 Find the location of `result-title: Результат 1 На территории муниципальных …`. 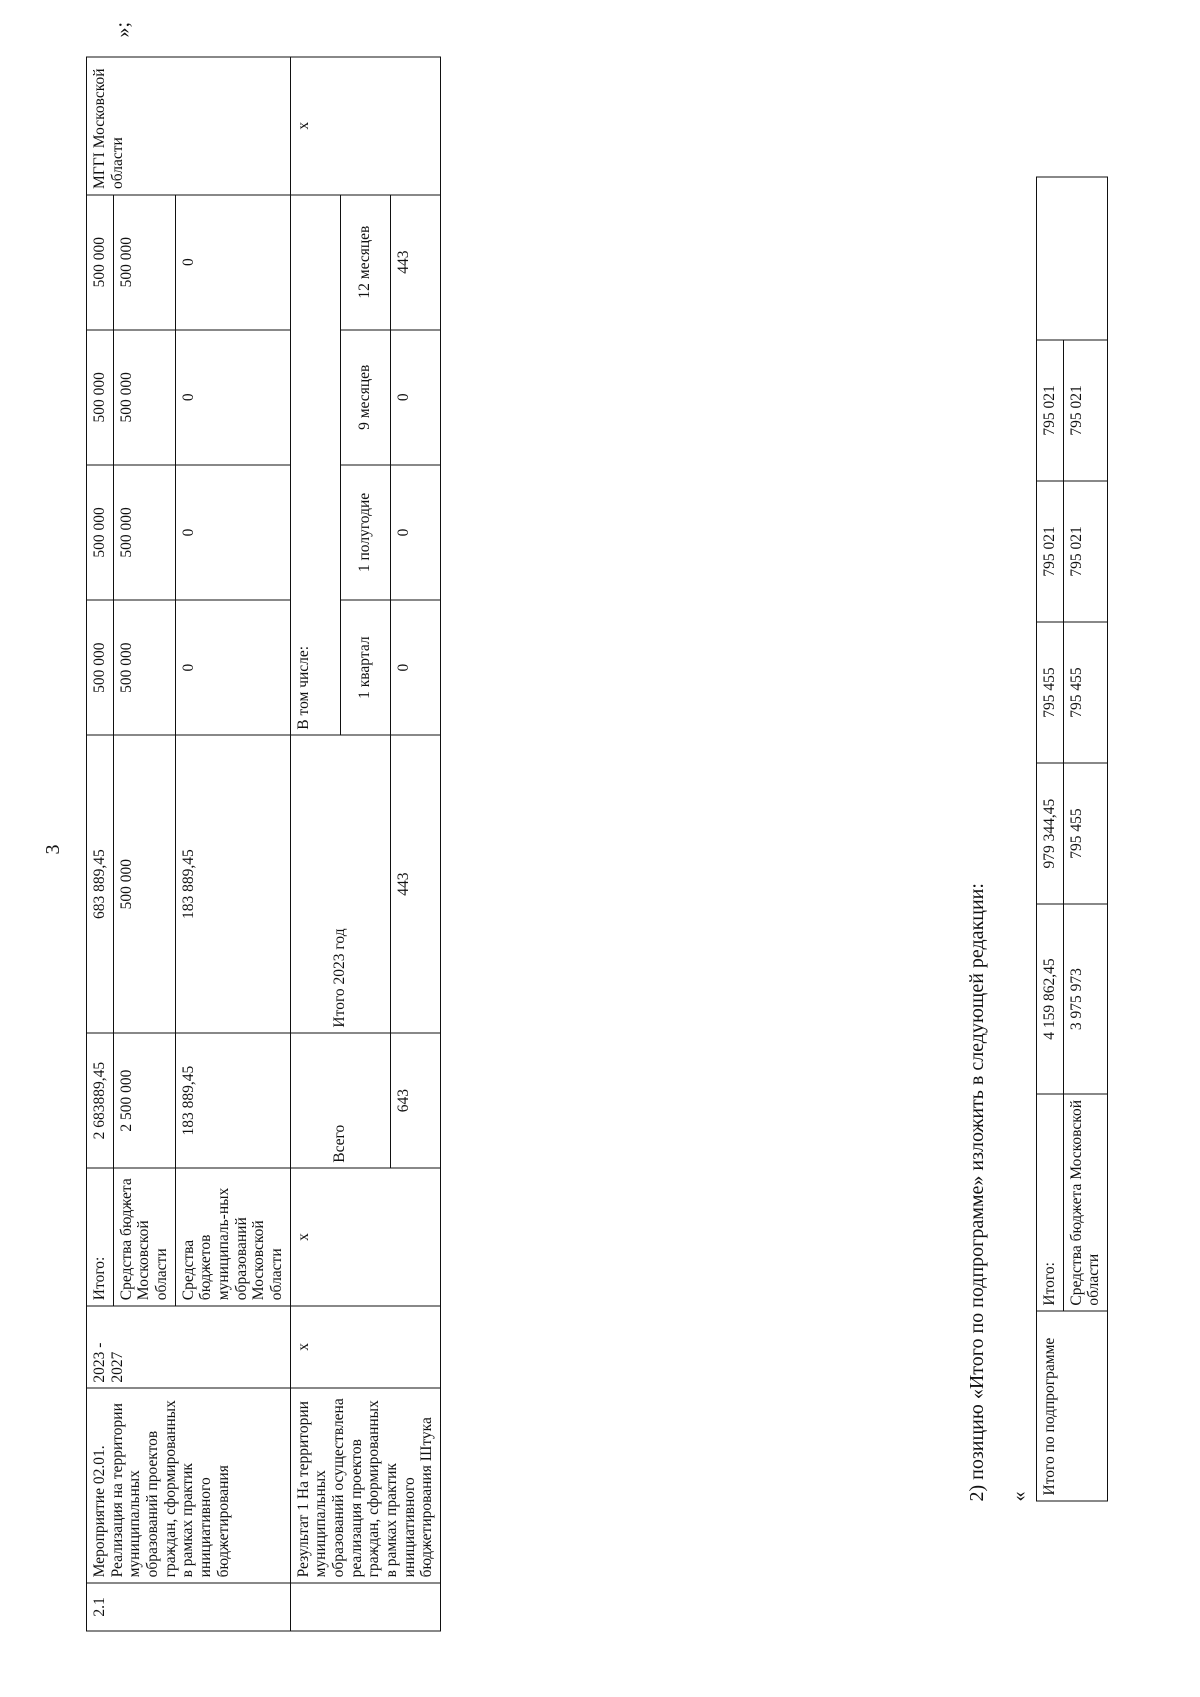

result-title: Результат 1 На территории муниципальных … is located at coordinates (365, 1485).